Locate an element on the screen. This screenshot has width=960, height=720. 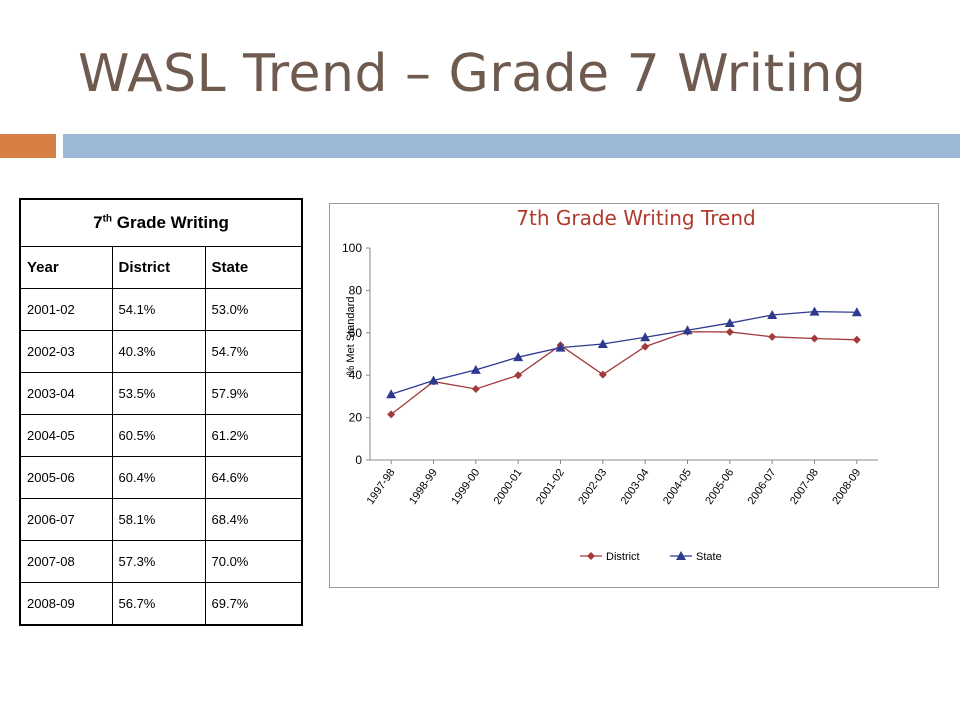
y-tick-label: 20 is located at coordinates (356, 418).